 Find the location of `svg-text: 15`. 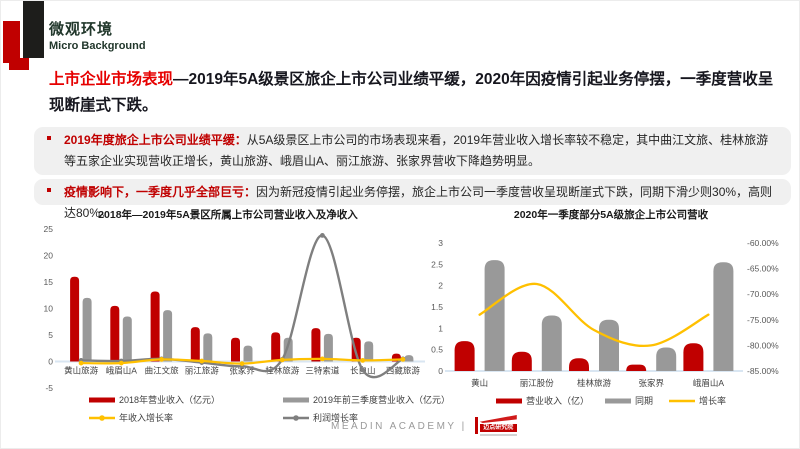

svg-text: 15 is located at coordinates (49, 282).